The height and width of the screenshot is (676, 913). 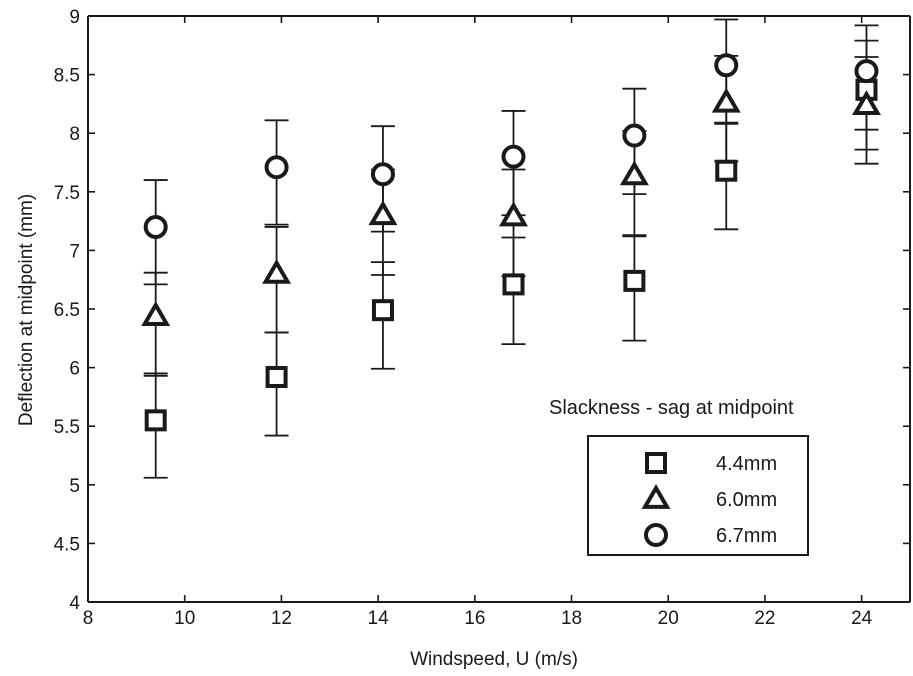 What do you see at coordinates (74, 17) in the screenshot?
I see `y-tick-label: 9` at bounding box center [74, 17].